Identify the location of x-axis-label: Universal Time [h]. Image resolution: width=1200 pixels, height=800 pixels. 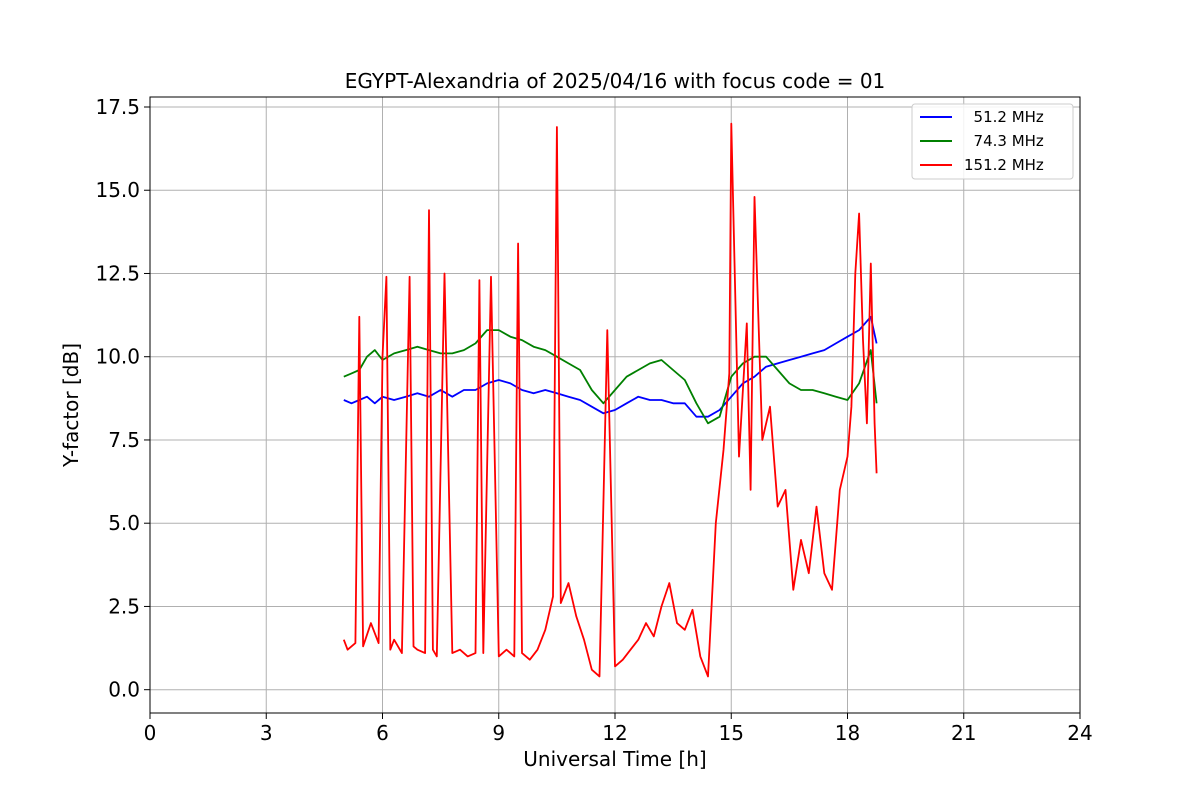
(614, 759).